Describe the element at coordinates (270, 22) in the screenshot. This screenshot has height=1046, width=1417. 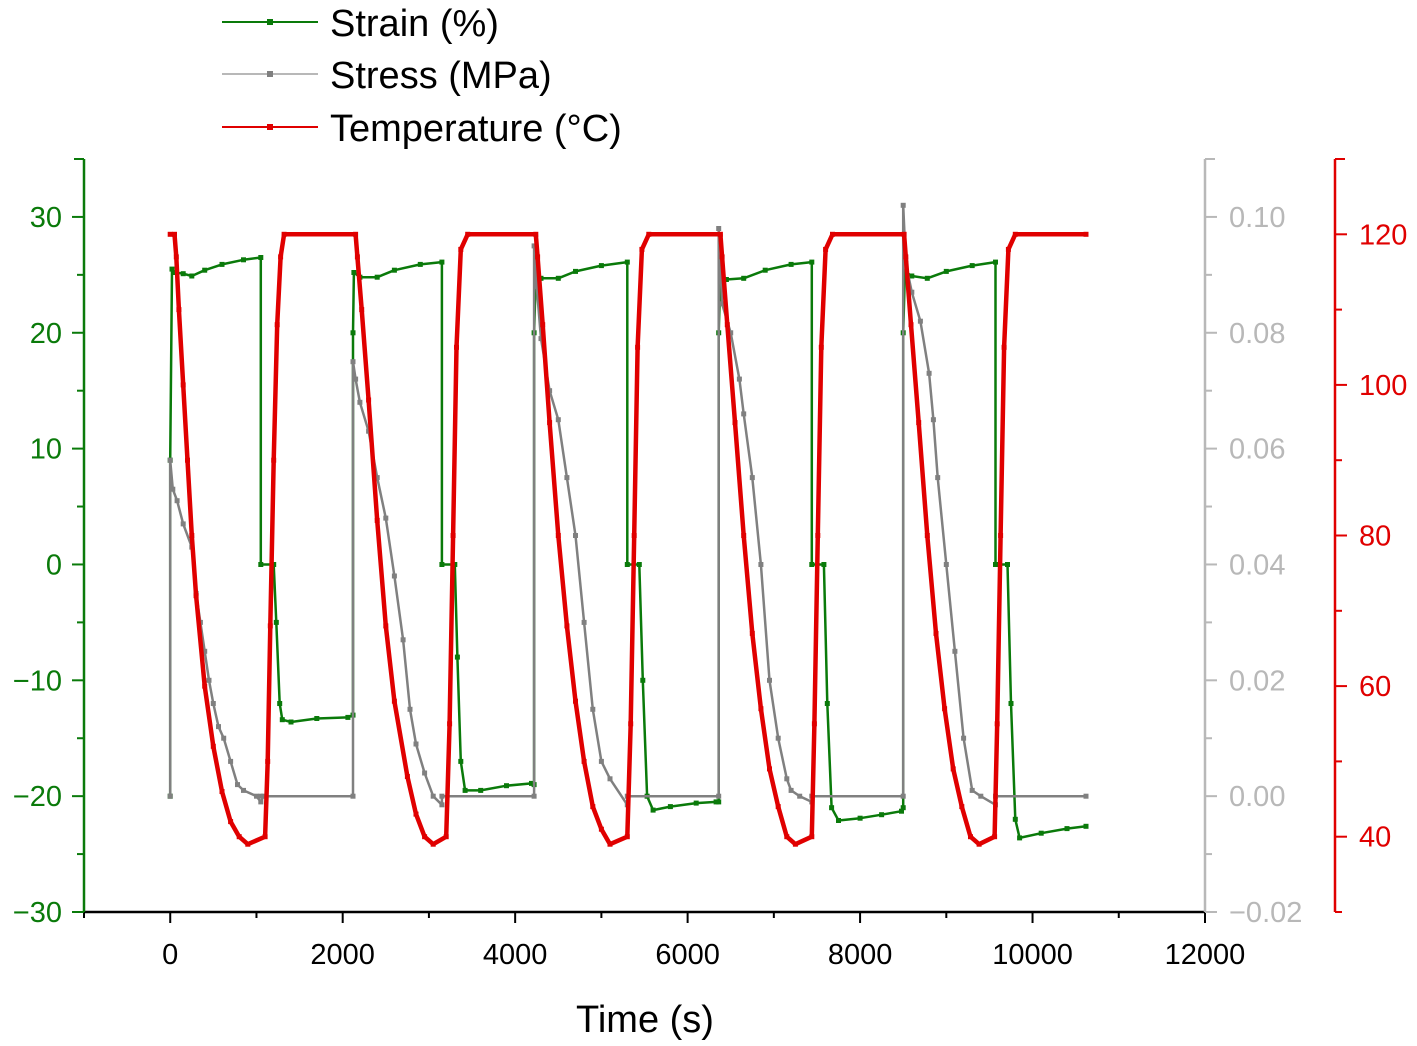
I see `legend-marker-strain` at that location.